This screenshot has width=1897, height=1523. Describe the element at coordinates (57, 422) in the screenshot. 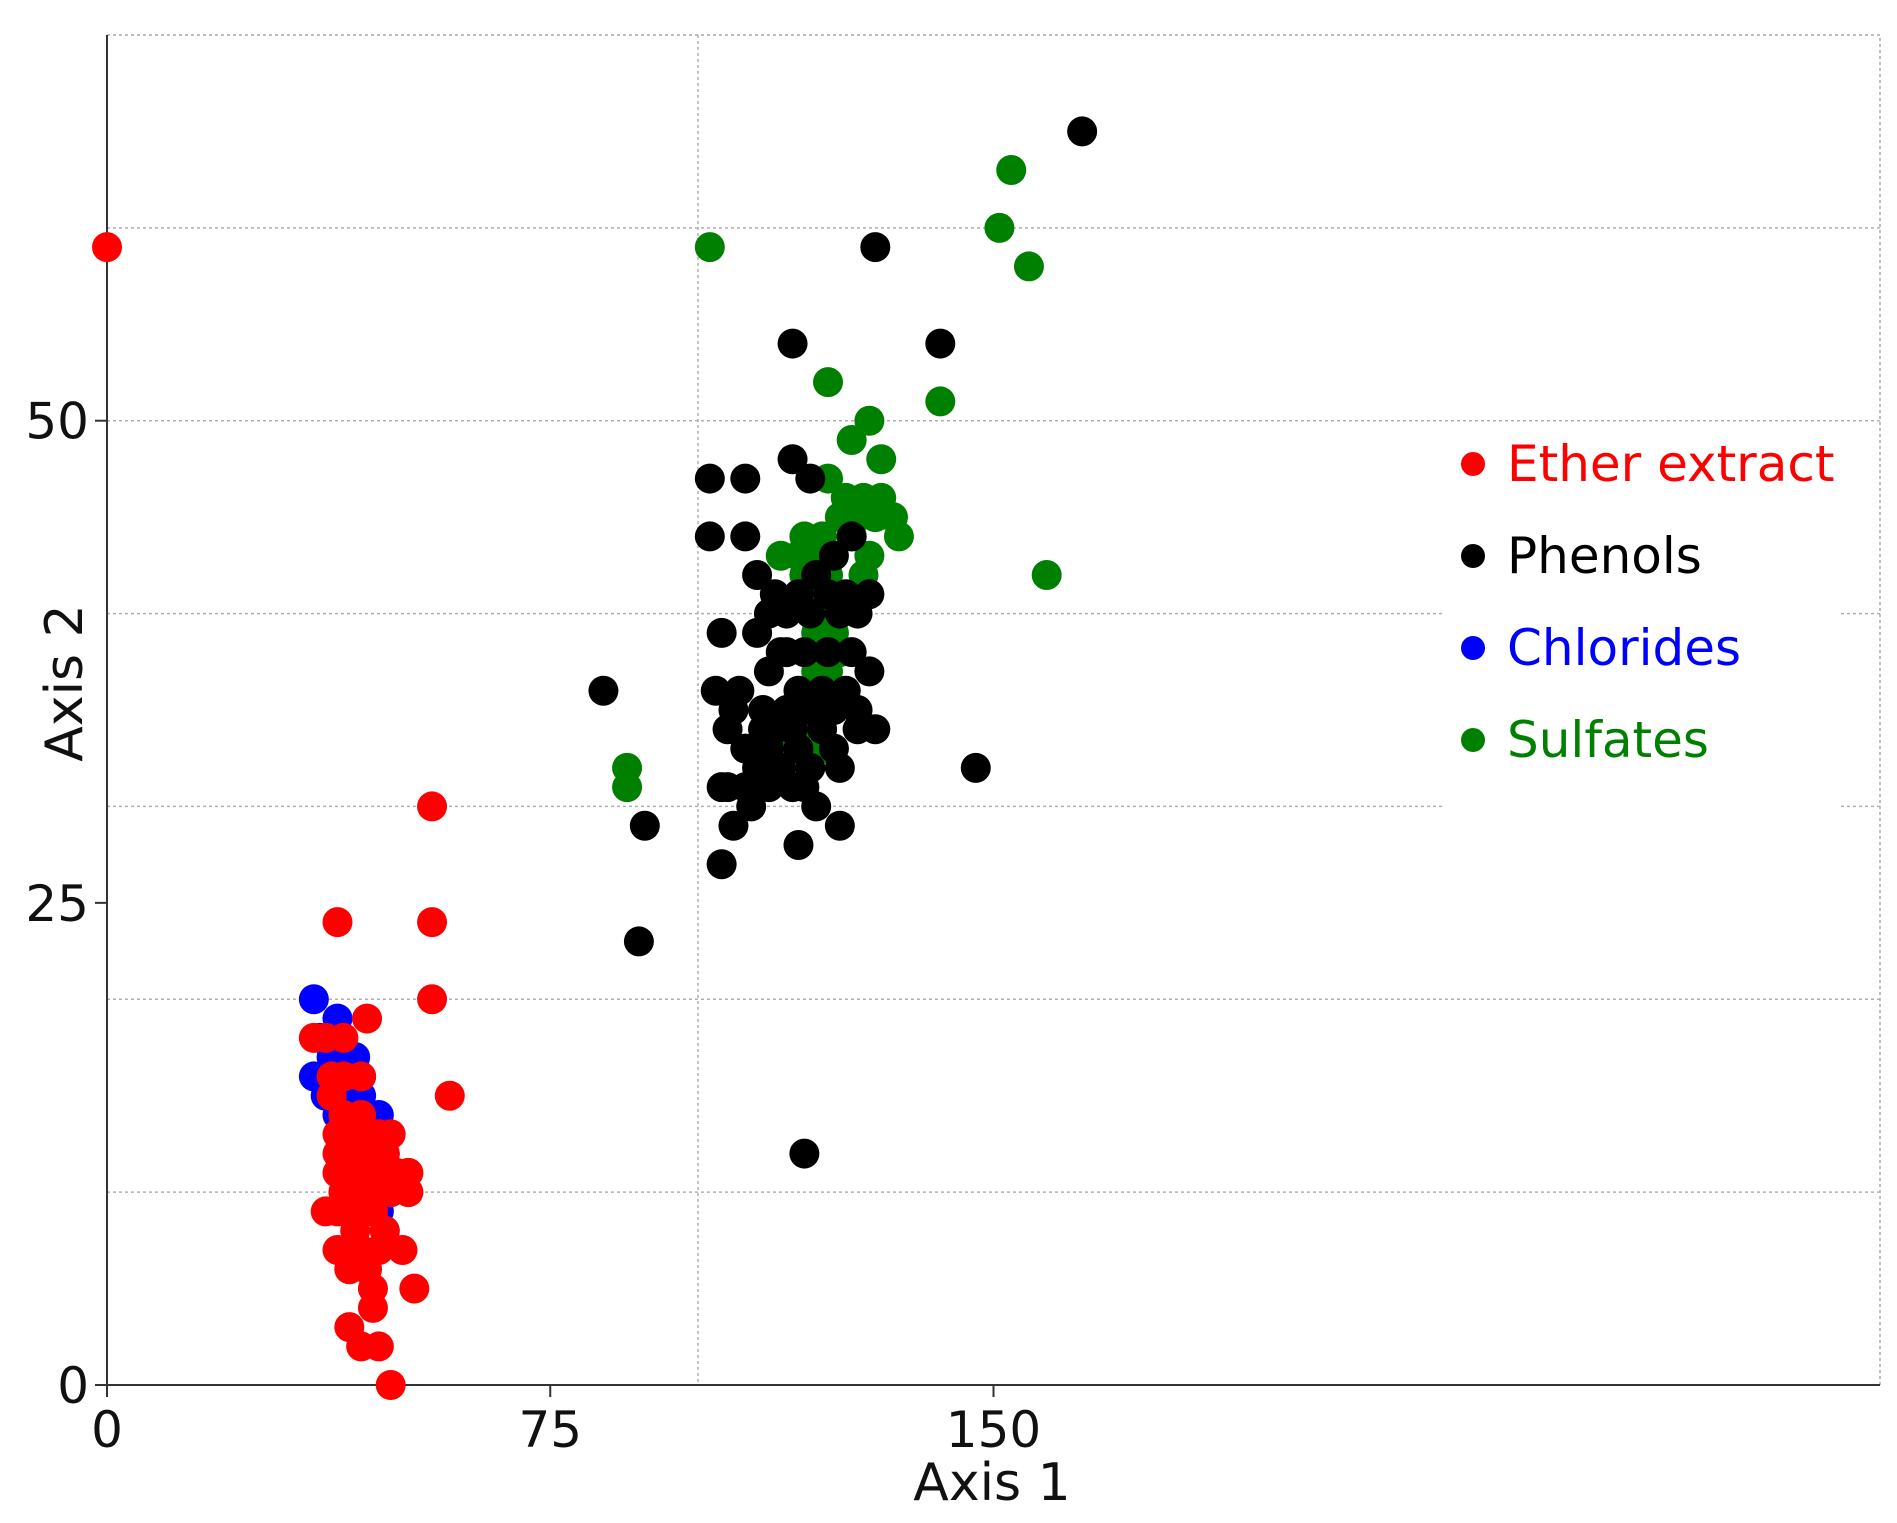

I see `y-tick-label: 50` at that location.